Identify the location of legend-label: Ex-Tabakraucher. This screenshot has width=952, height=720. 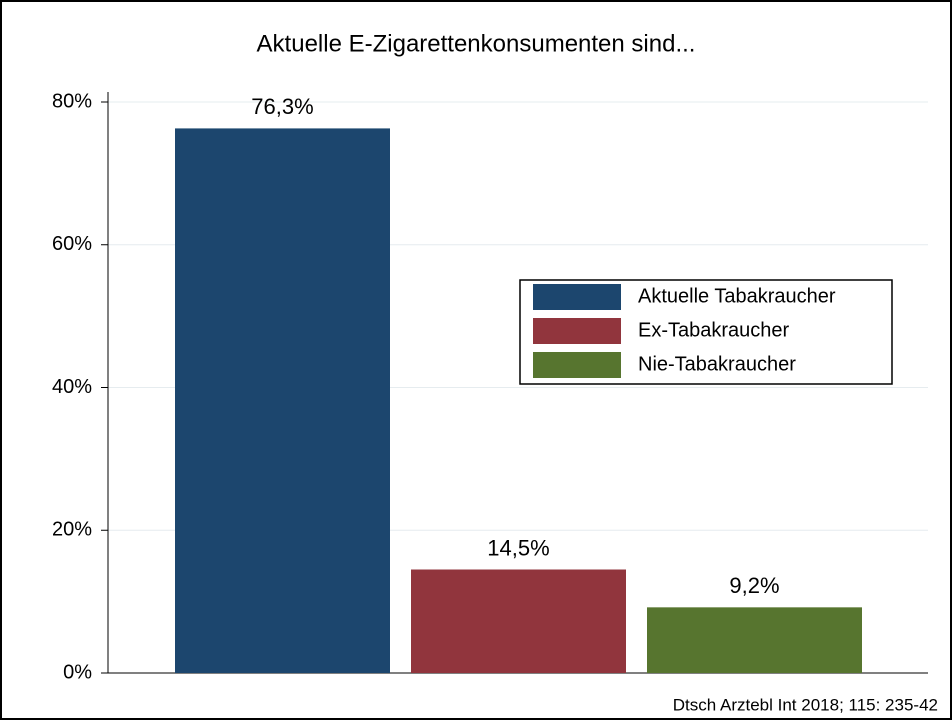
(714, 330).